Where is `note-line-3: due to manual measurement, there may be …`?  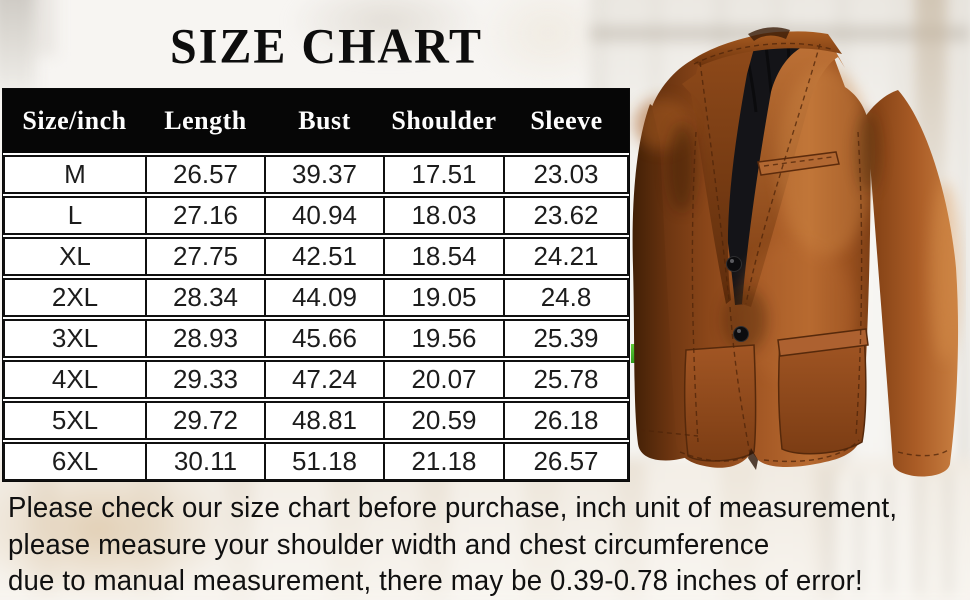 note-line-3: due to manual measurement, there may be … is located at coordinates (435, 581).